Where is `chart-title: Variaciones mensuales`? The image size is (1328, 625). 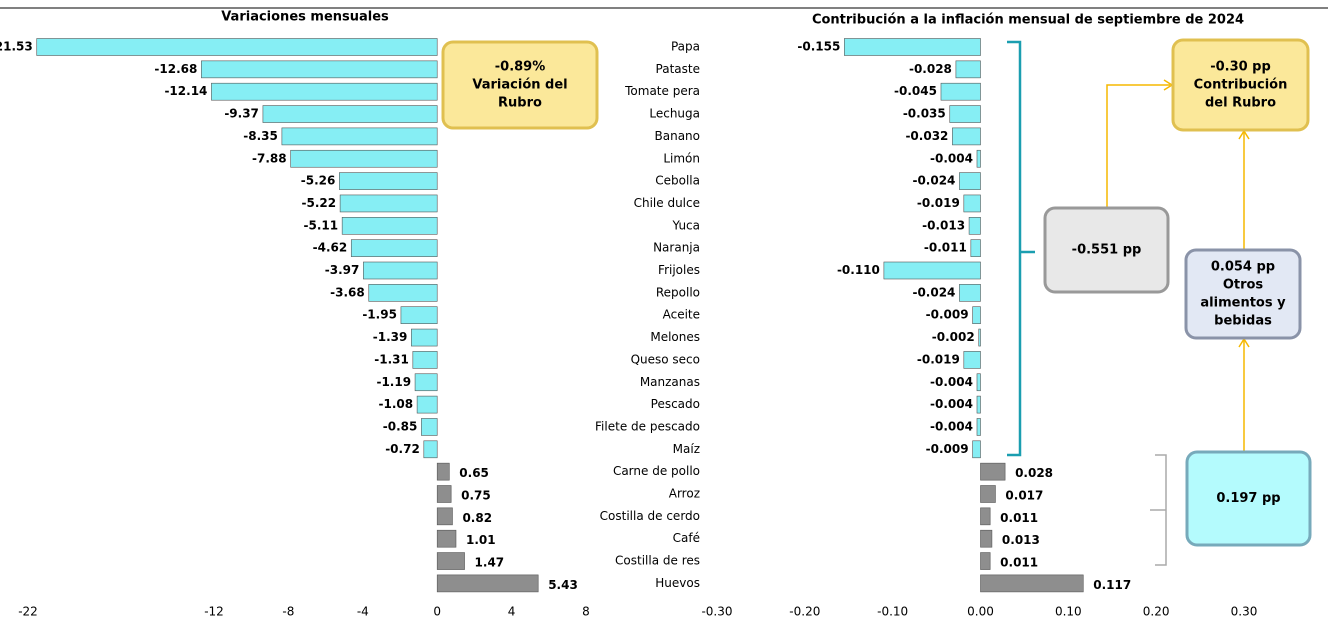 chart-title: Variaciones mensuales is located at coordinates (305, 17).